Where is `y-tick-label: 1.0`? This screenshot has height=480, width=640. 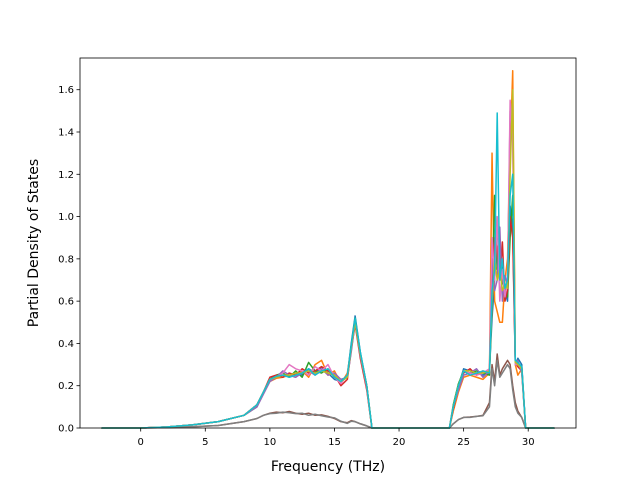
y-tick-label: 1.0 is located at coordinates (66, 217).